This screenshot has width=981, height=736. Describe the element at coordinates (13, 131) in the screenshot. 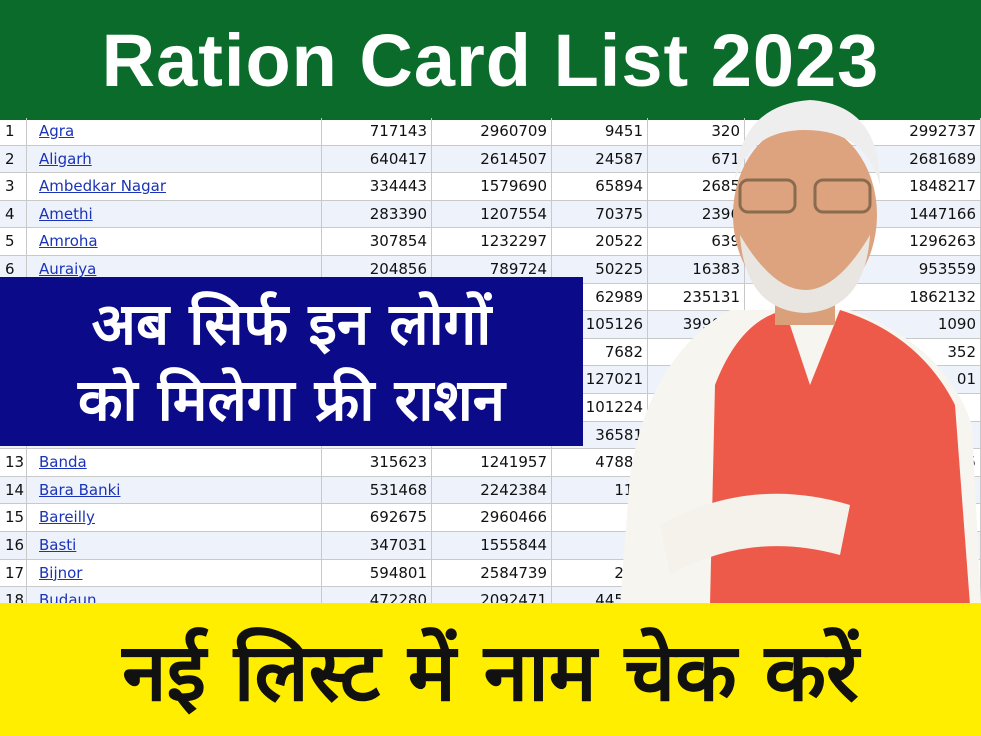

I see `table-cell: 1` at that location.